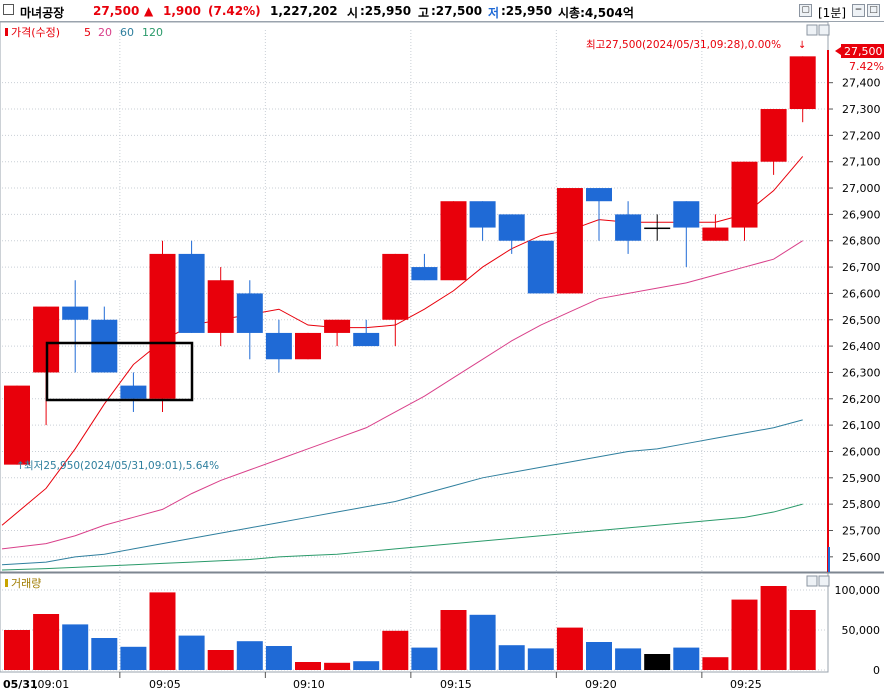 The height and width of the screenshot is (693, 884). What do you see at coordinates (832, 13) in the screenshot?
I see `interval-label: [1분]` at bounding box center [832, 13].